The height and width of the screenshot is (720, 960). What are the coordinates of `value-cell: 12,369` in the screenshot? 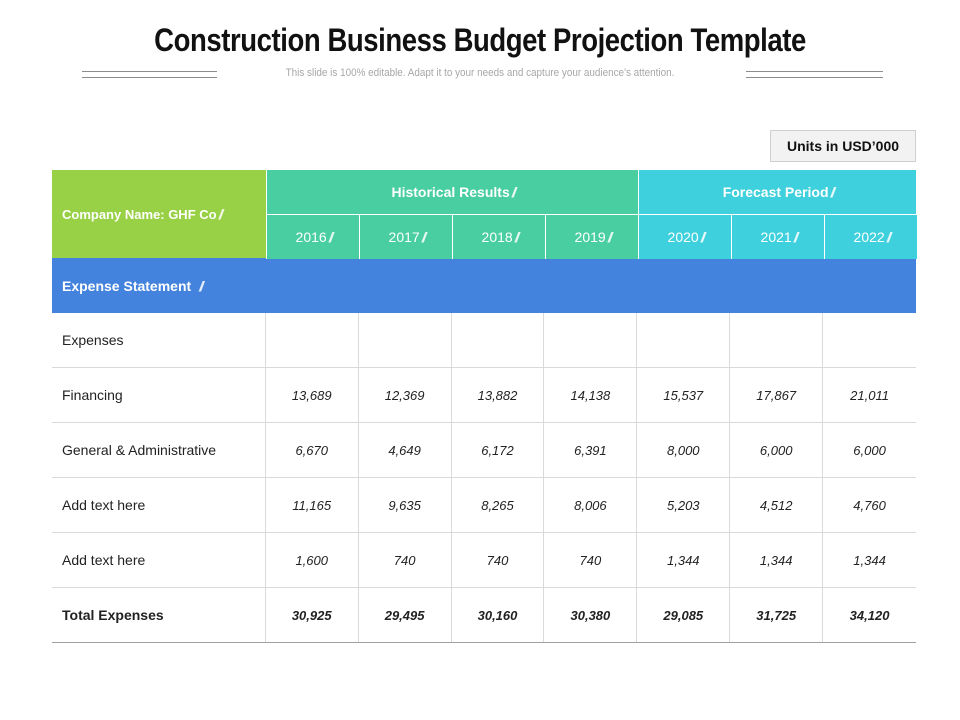 It's located at (405, 395).